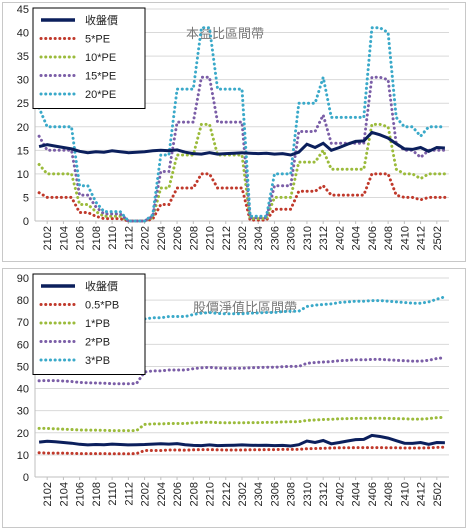  I want to click on chart-title: 本益比區間帶, so click(225, 33).